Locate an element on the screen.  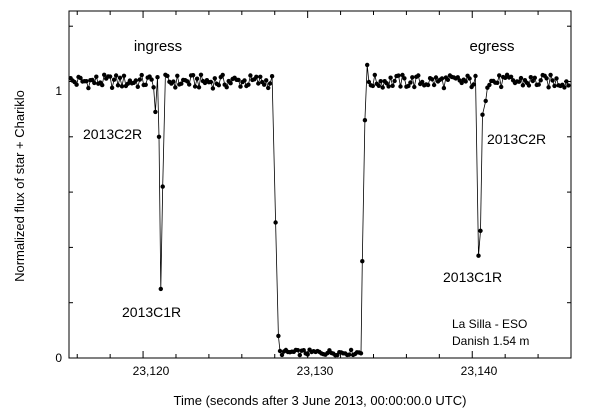
y-axis-label: Normalized flux of star + Chariklo is located at coordinates (19, 186).